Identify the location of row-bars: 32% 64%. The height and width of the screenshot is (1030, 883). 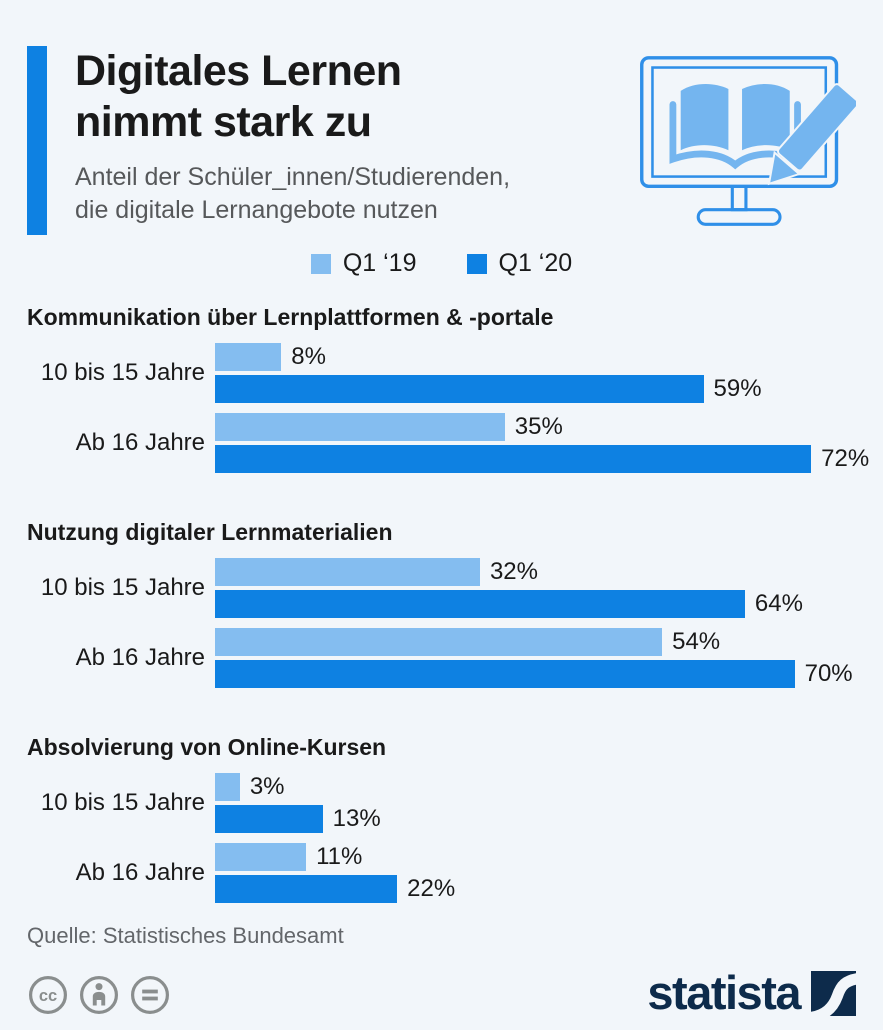
(549, 588).